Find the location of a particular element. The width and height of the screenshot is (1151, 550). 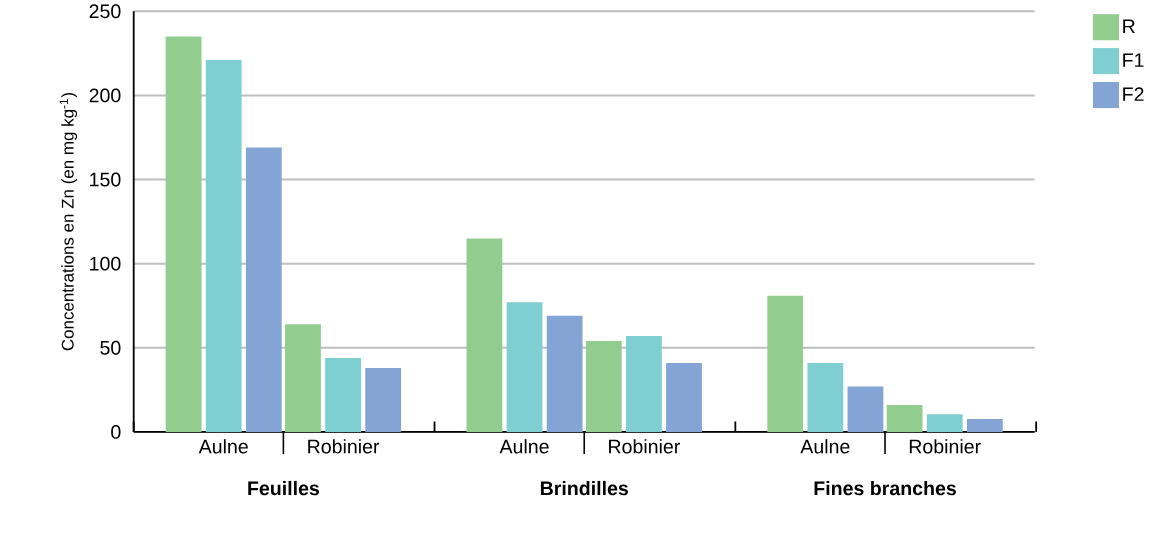

y-tick-label: 50 is located at coordinates (110, 348).